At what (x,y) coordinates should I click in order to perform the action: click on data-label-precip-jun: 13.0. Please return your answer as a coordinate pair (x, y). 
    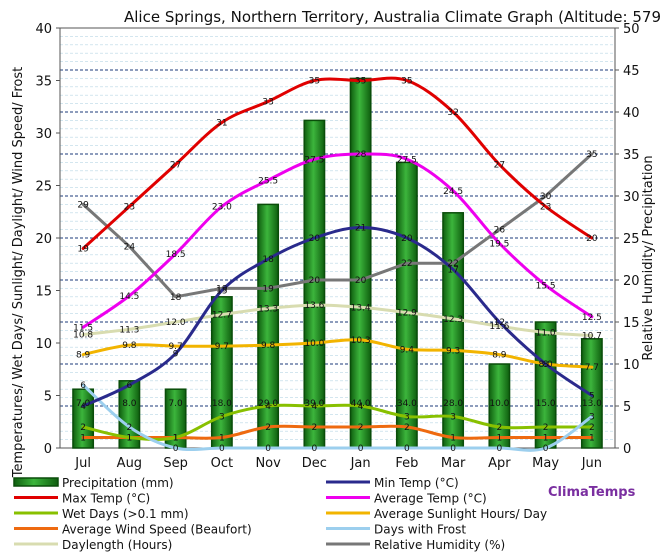
    Looking at the image, I should click on (592, 404).